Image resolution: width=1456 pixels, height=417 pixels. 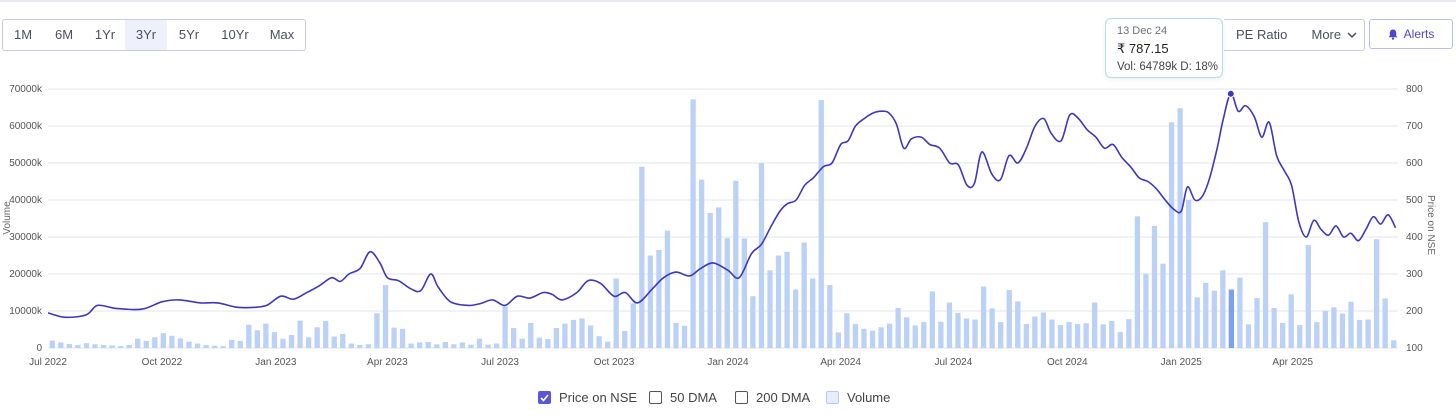 I want to click on range-button-max: Max, so click(x=282, y=35).